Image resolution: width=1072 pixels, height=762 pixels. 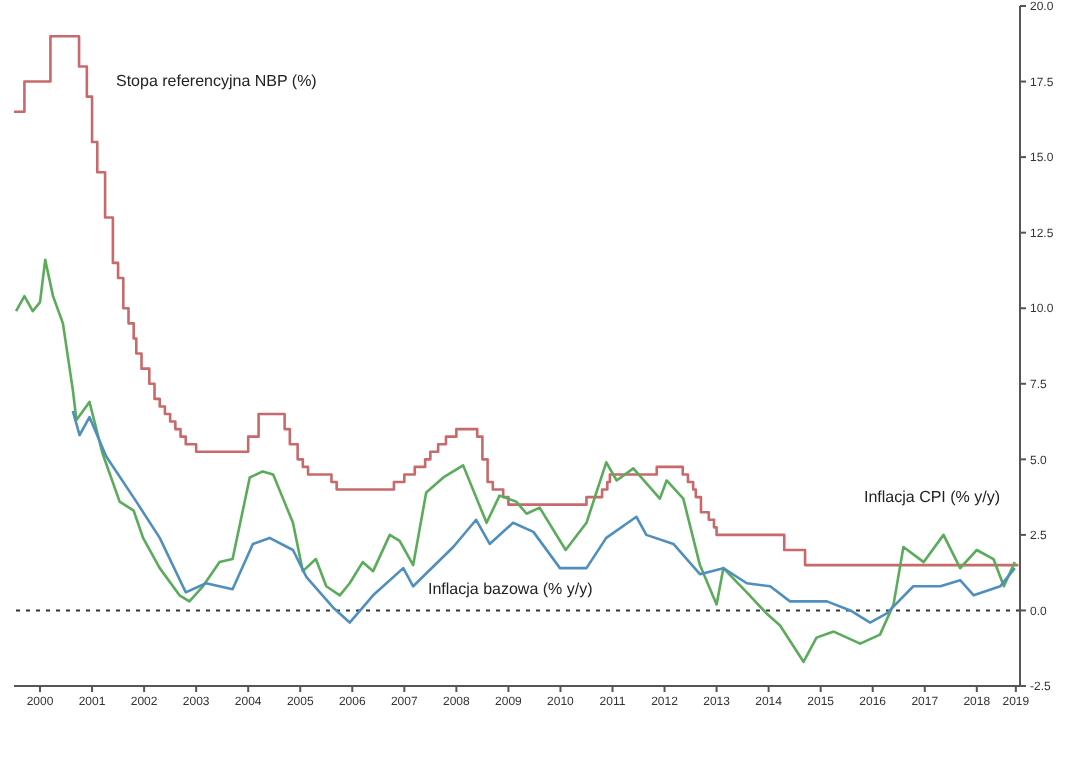 What do you see at coordinates (216, 81) in the screenshot?
I see `series-label: Stopa referencyjna NBP (%)` at bounding box center [216, 81].